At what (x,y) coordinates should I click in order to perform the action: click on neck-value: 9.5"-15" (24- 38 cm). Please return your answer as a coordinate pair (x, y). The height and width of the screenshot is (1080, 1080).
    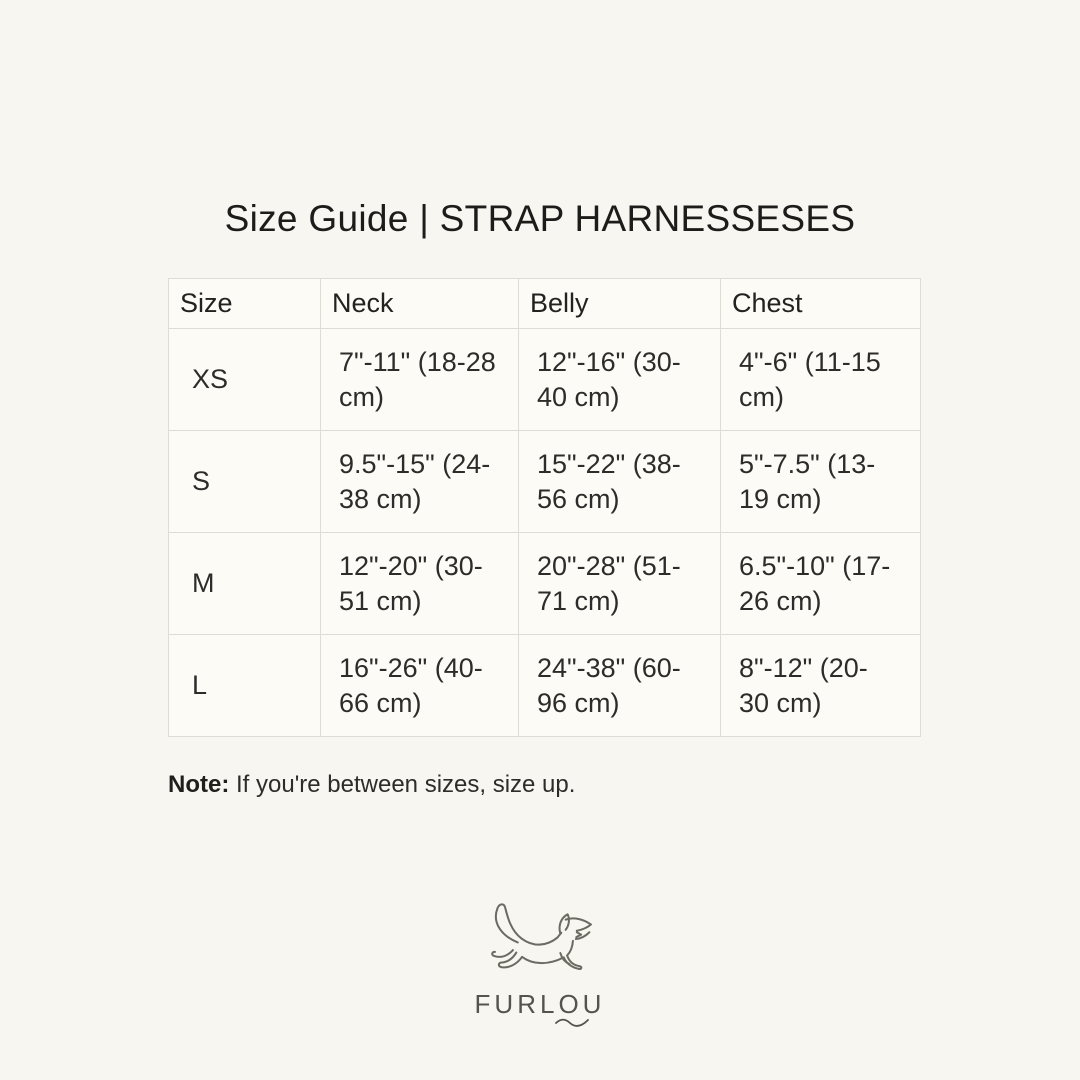
    Looking at the image, I should click on (419, 481).